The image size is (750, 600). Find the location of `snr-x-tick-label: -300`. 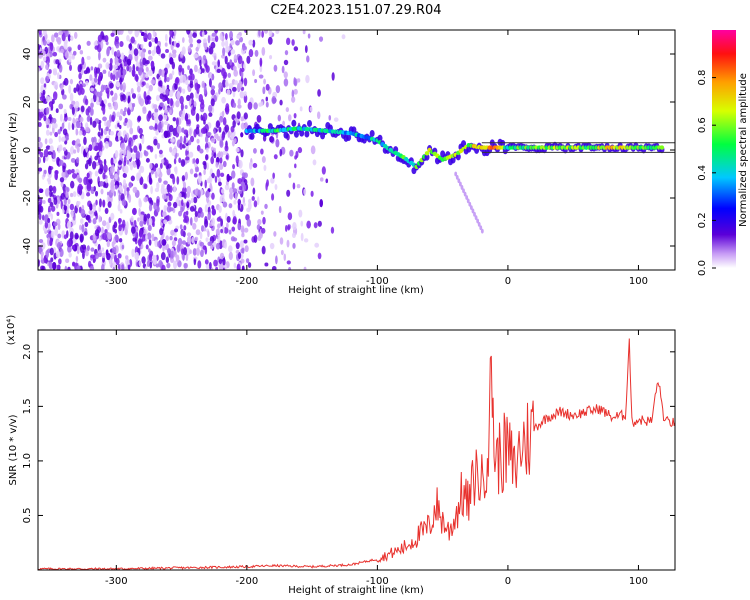

snr-x-tick-label: -300 is located at coordinates (116, 581).